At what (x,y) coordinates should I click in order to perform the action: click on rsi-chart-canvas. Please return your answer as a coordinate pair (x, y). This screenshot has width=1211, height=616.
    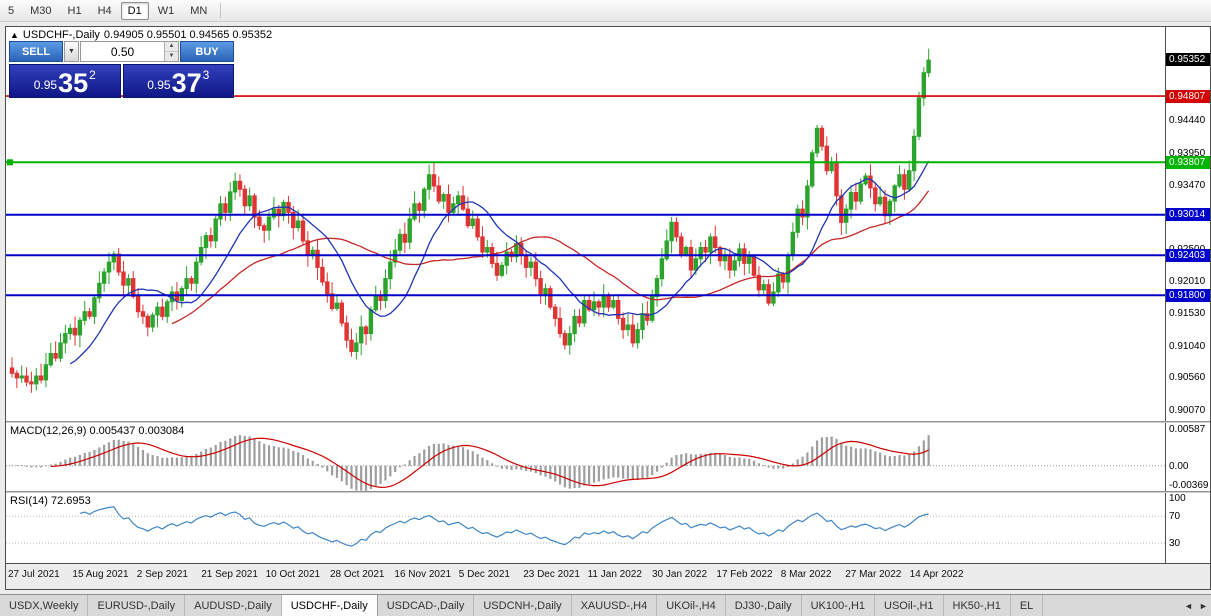
    Looking at the image, I should click on (585, 528).